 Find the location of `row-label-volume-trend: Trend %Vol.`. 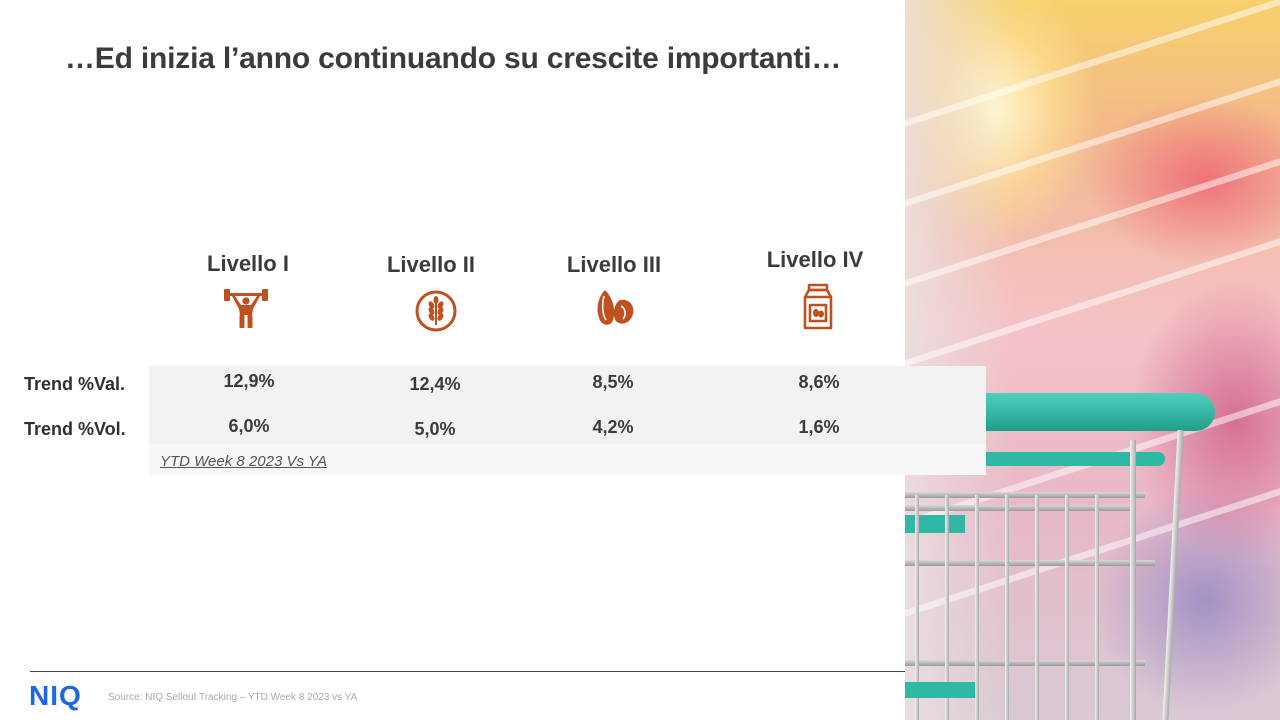

row-label-volume-trend: Trend %Vol. is located at coordinates (75, 429).